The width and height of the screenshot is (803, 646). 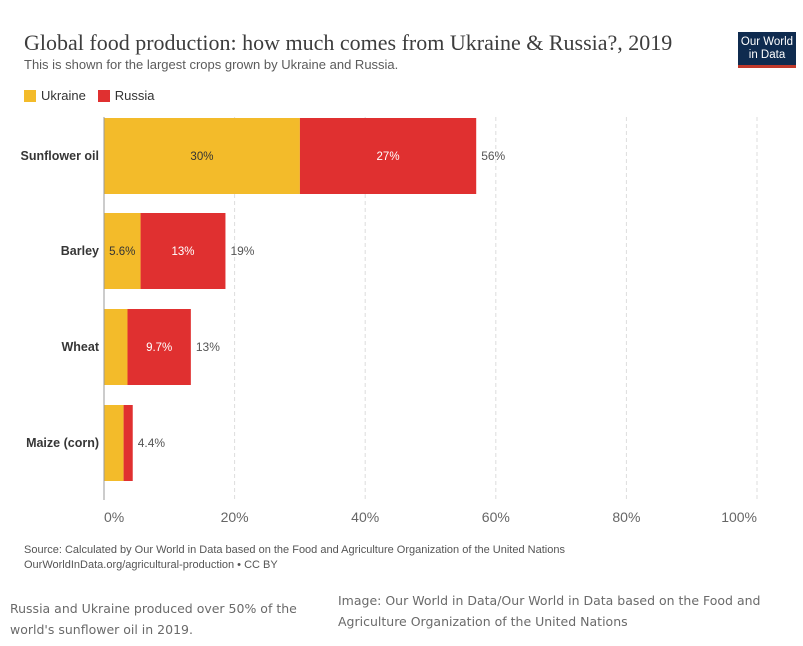 What do you see at coordinates (235, 517) in the screenshot?
I see `x-tick-label-20: 20%` at bounding box center [235, 517].